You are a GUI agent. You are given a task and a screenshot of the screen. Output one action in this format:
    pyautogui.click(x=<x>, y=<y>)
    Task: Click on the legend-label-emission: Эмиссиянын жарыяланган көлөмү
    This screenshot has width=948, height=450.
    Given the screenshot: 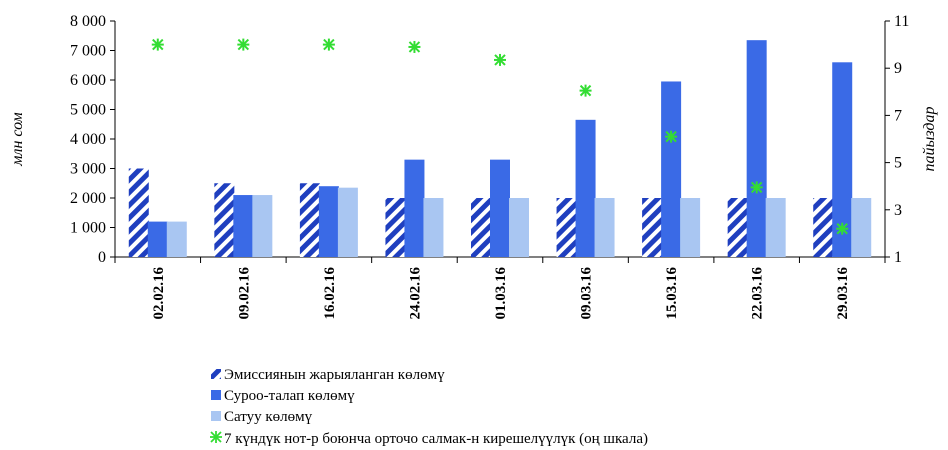 What is the action you would take?
    pyautogui.click(x=334, y=375)
    